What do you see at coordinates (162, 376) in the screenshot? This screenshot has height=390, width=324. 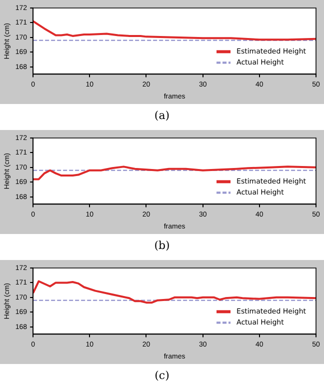 I see `text: (c)` at bounding box center [162, 376].